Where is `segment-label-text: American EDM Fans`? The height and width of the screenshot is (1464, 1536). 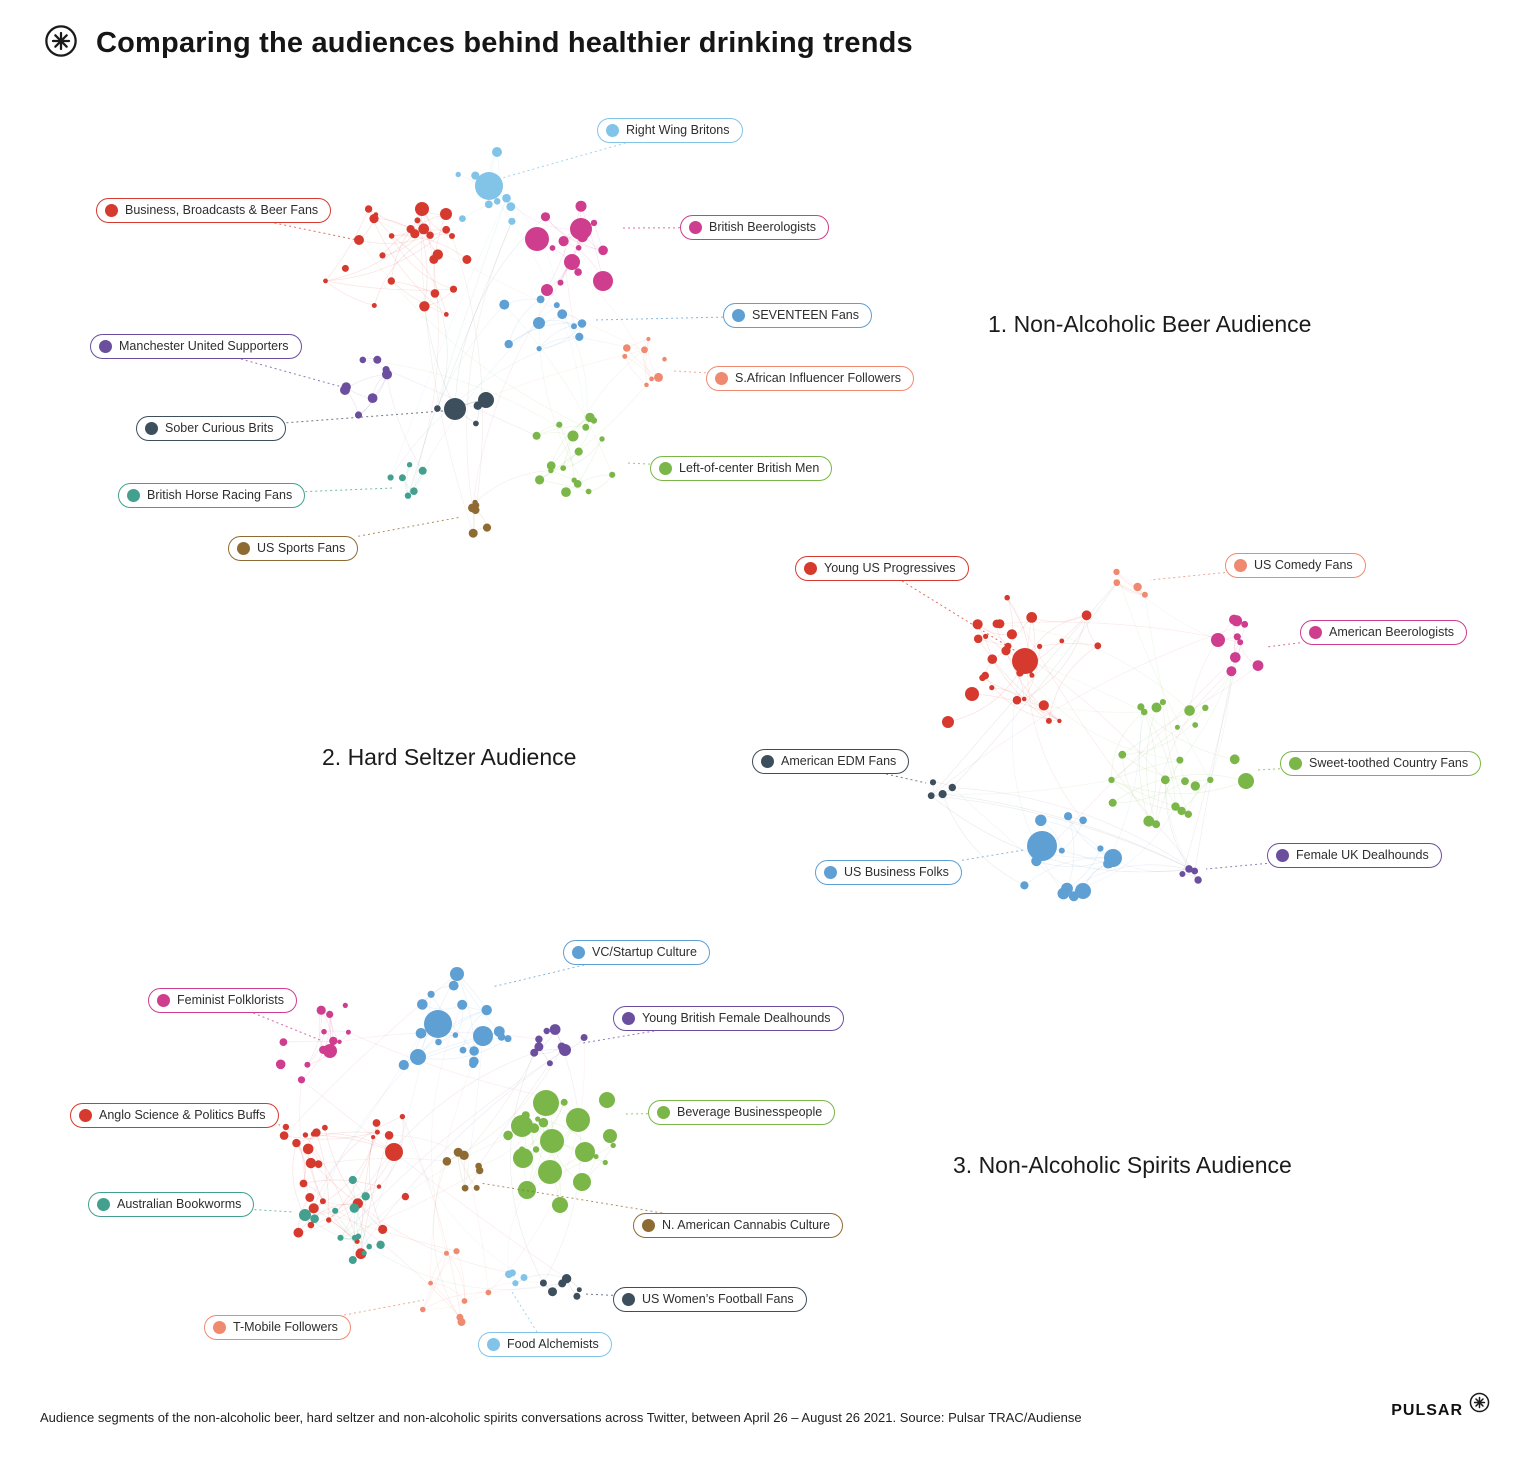 segment-label-text: American EDM Fans is located at coordinates (839, 761).